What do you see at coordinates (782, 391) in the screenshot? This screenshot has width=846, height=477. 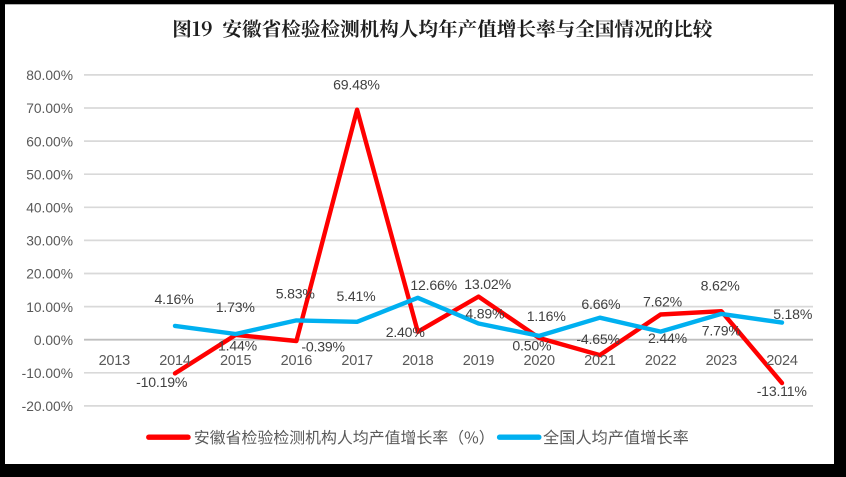 I see `svg-text: -13.11%` at bounding box center [782, 391].